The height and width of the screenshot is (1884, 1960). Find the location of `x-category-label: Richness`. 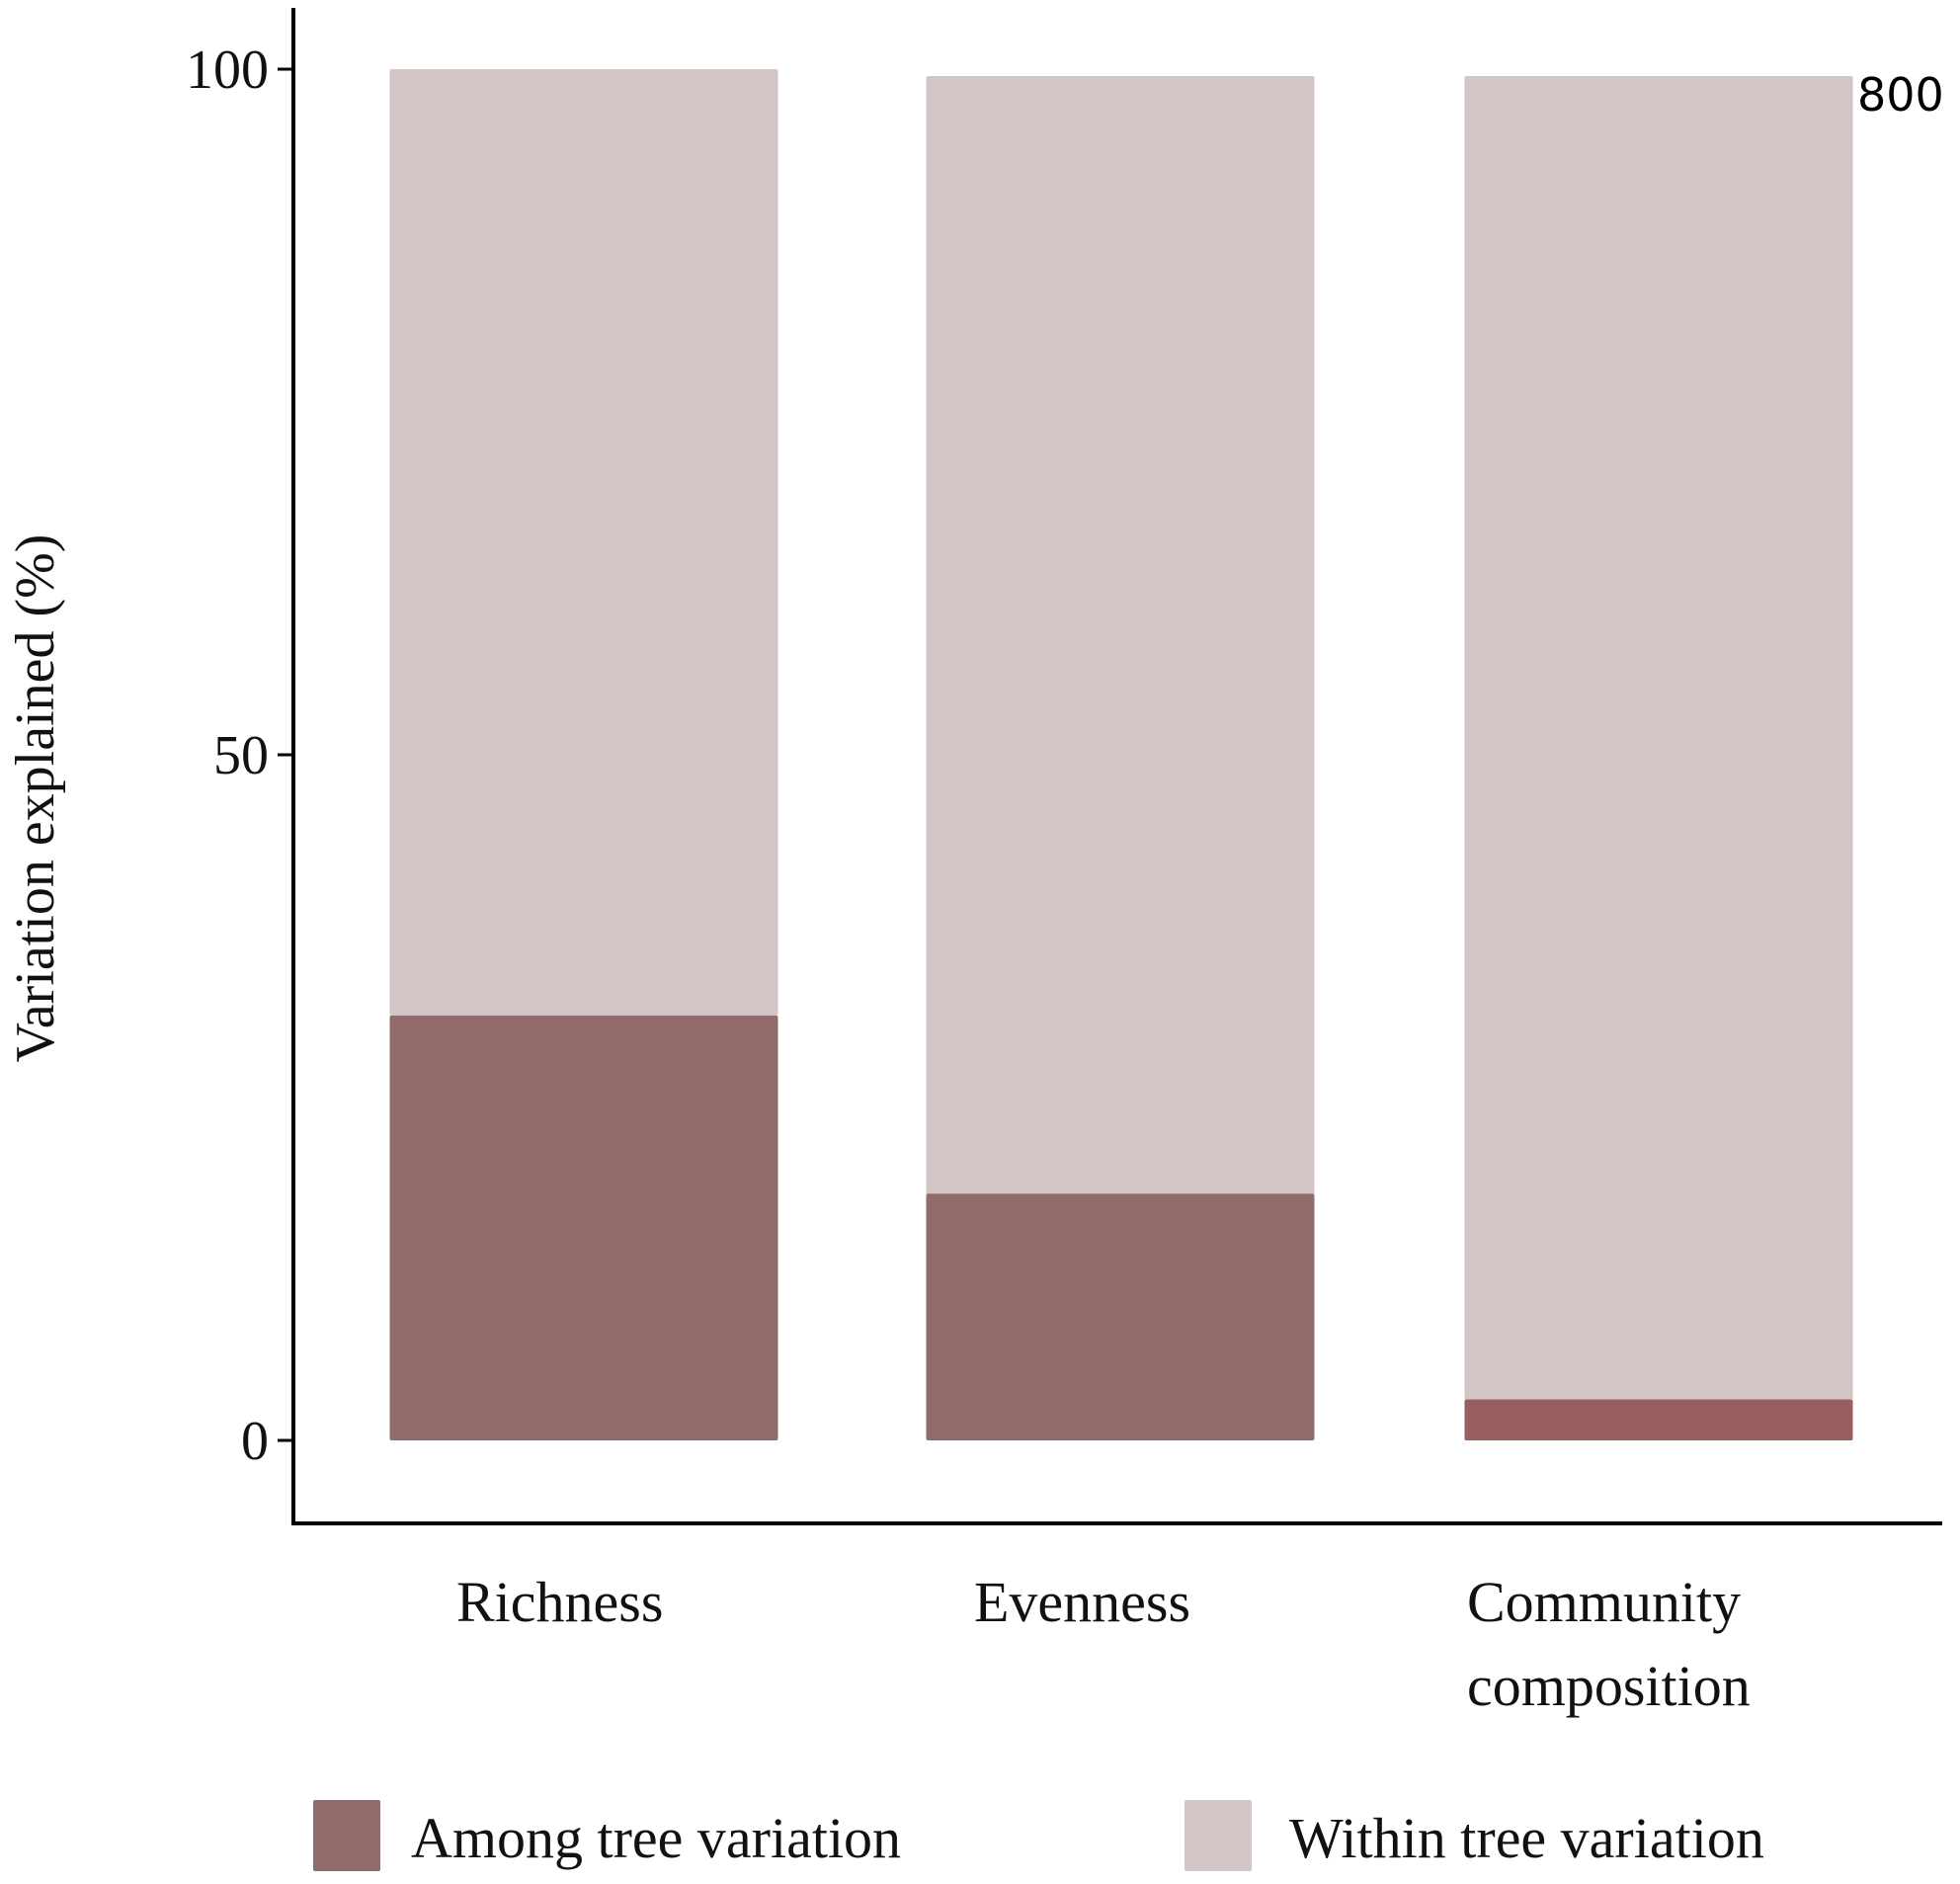

x-category-label: Richness is located at coordinates (559, 1602).